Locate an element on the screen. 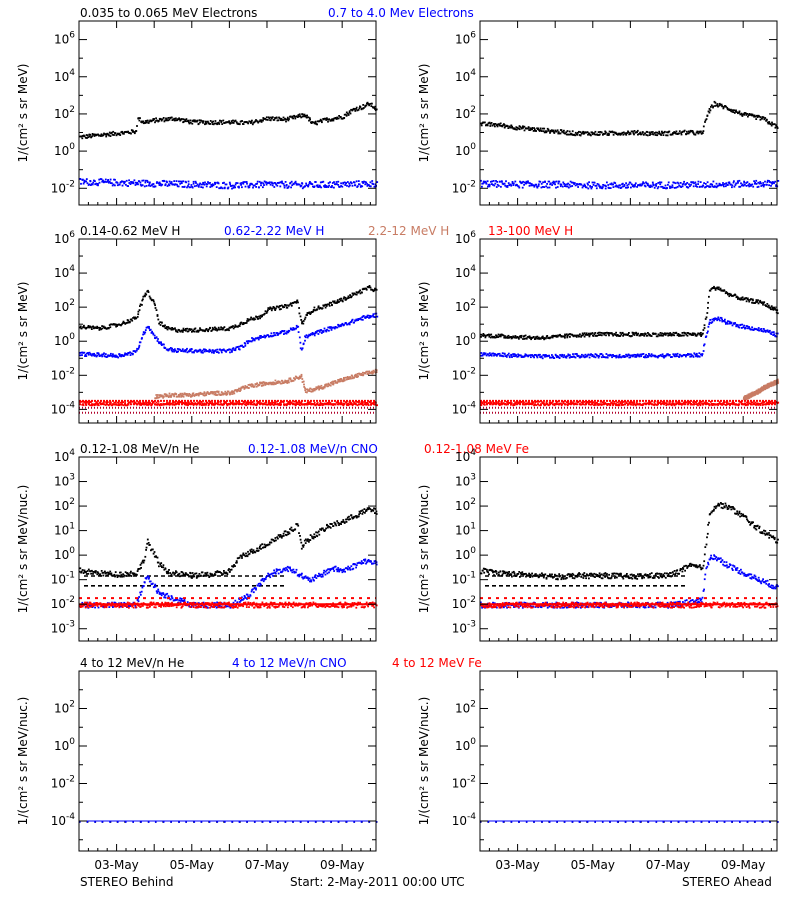  legend-label-2-1: 0.12-1.08 MeV/n CNO is located at coordinates (313, 449).